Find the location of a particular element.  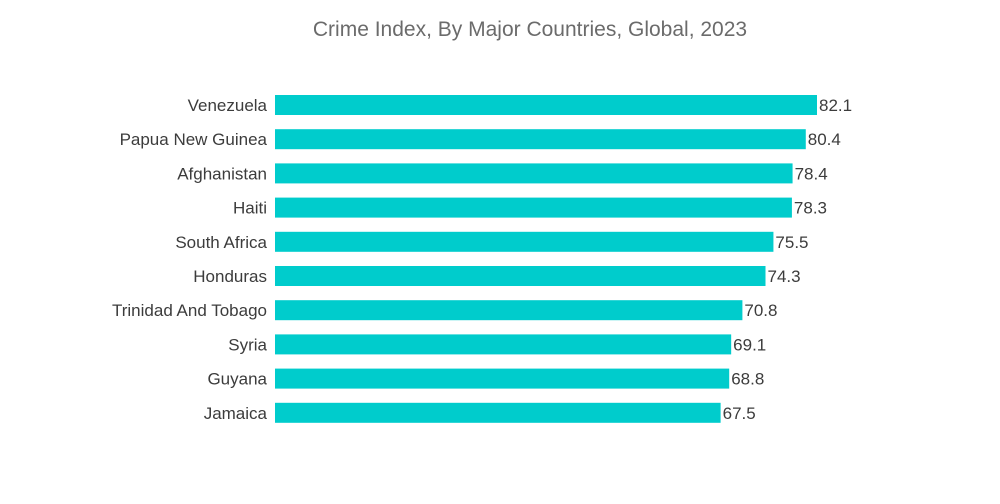

bar-venezuela is located at coordinates (546, 105).